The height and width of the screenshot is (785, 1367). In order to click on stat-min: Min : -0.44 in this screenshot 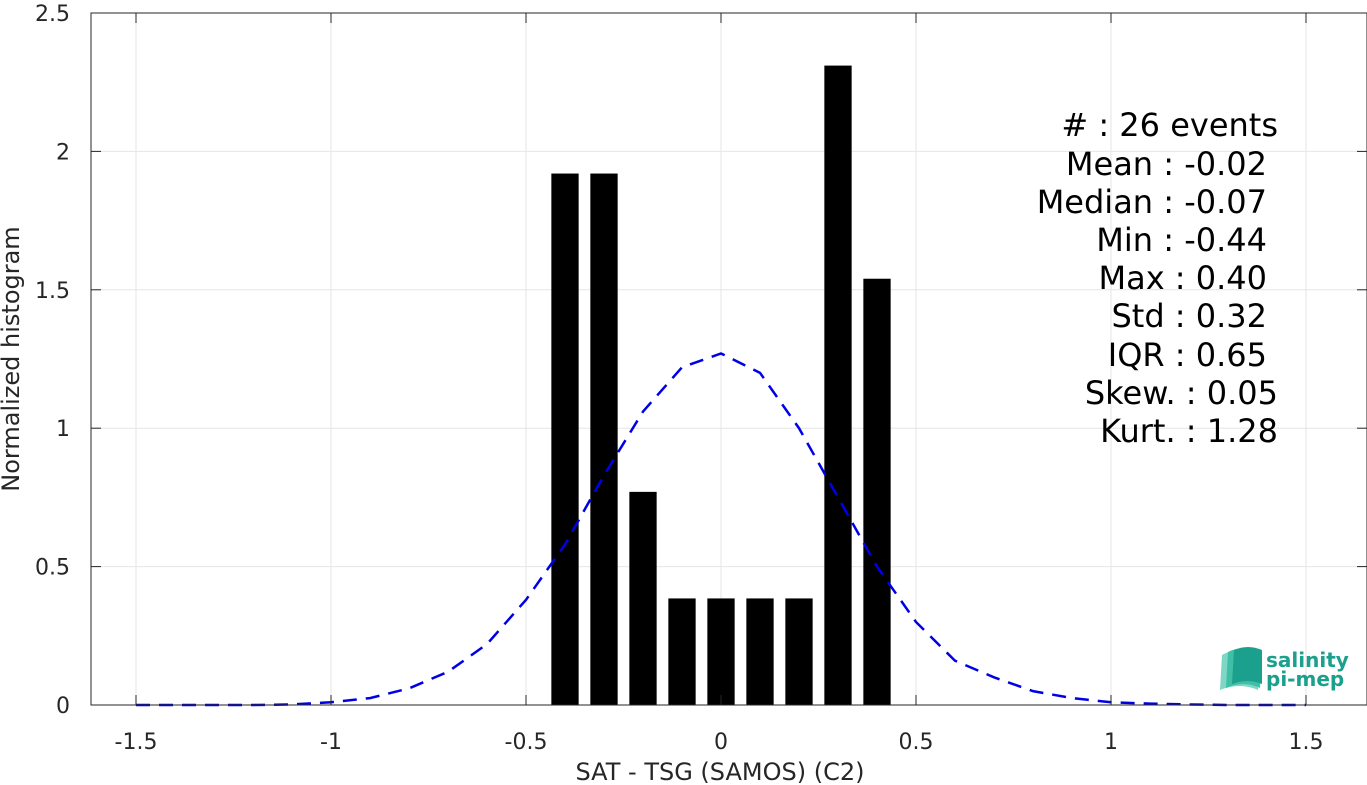, I will do `click(1181, 240)`.